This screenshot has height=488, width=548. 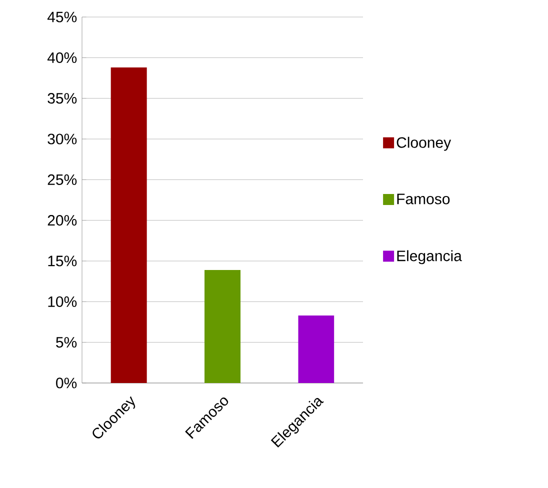 What do you see at coordinates (62, 98) in the screenshot?
I see `y-tick-label: 35%` at bounding box center [62, 98].